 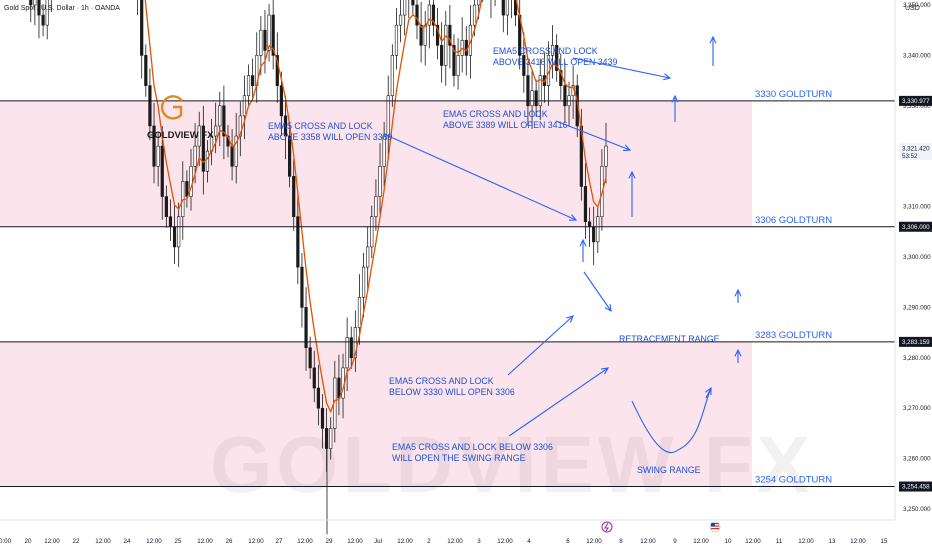 What do you see at coordinates (472, 447) in the screenshot?
I see `annotation-line: EMA5 CROSS AND LOCK BELOW 3306` at bounding box center [472, 447].